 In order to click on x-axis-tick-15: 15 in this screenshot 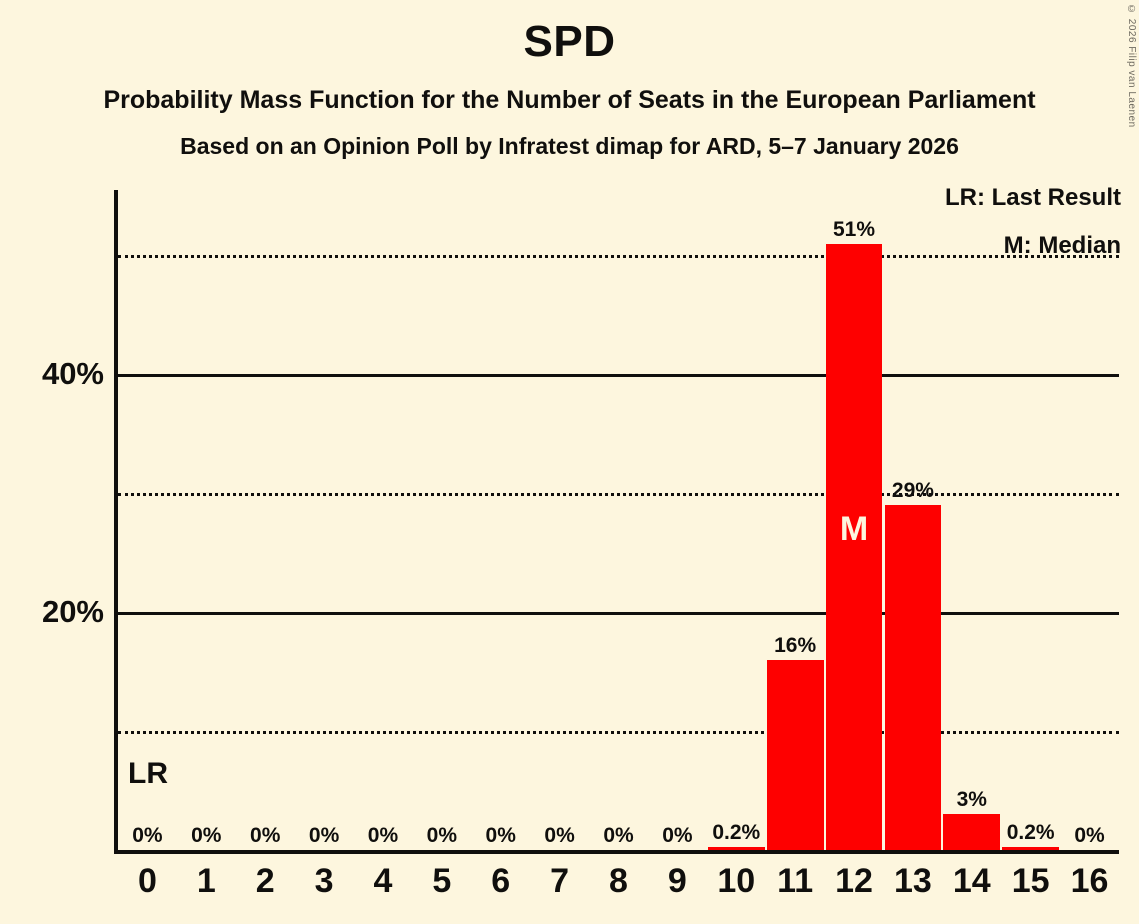, I will do `click(1030, 881)`.